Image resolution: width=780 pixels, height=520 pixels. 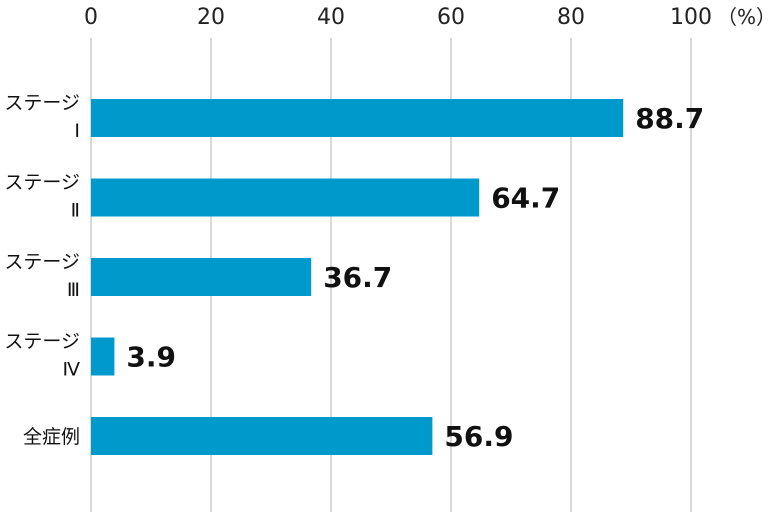 What do you see at coordinates (451, 17) in the screenshot?
I see `x-tick-label: 60` at bounding box center [451, 17].